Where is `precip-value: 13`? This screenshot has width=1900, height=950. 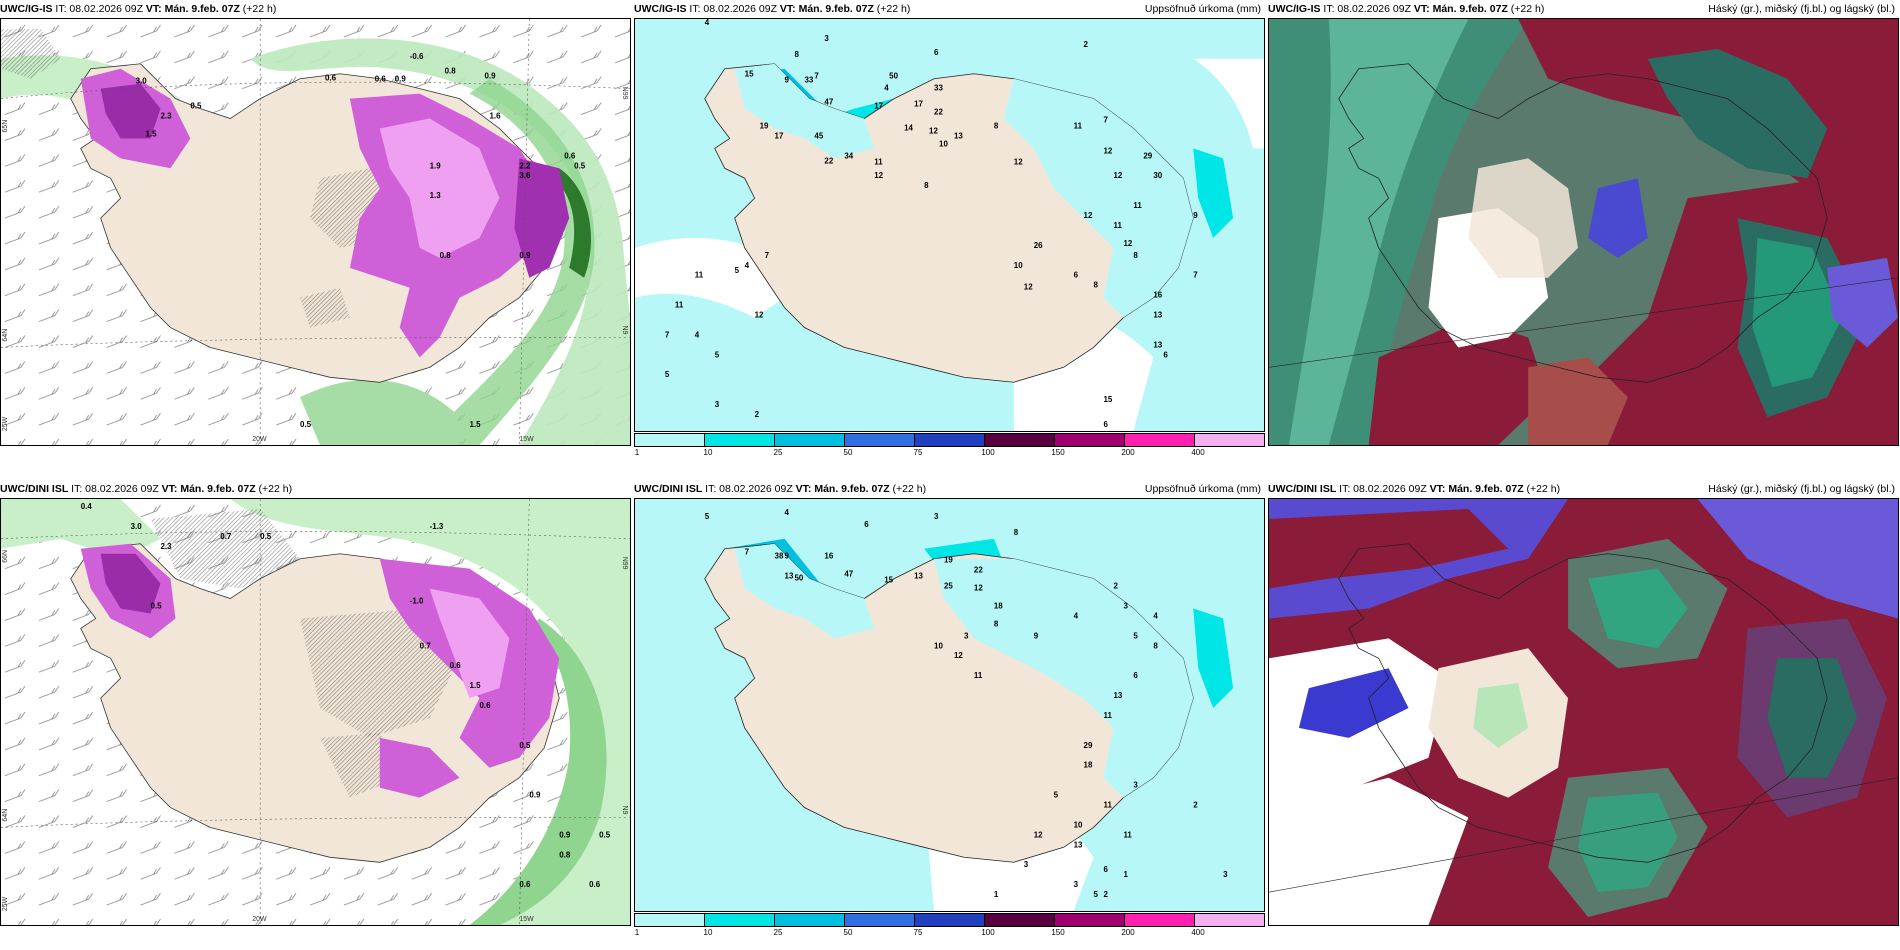 precip-value: 13 is located at coordinates (789, 576).